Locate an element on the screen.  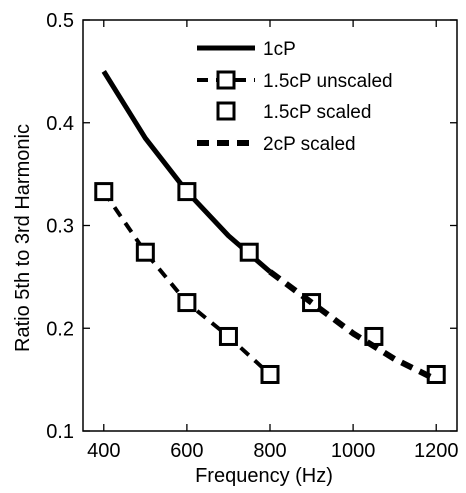
y-axis-label: Ratio 5th to 3rd Harmonic is located at coordinates (23, 238).